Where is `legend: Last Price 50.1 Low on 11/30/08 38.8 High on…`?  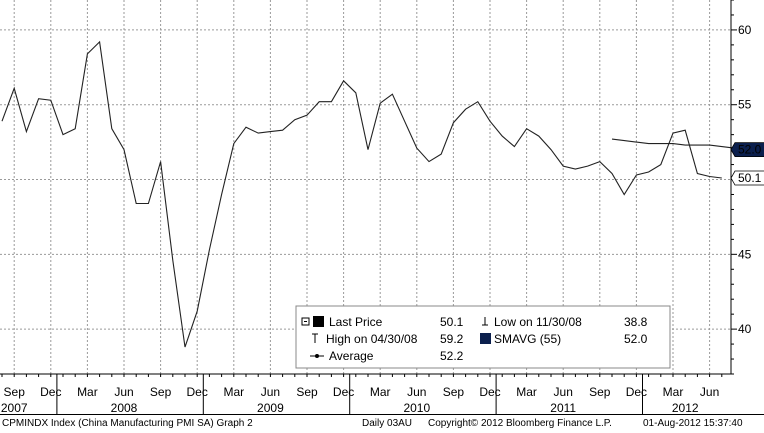 legend: Last Price 50.1 Low on 11/30/08 38.8 High on… is located at coordinates (483, 337).